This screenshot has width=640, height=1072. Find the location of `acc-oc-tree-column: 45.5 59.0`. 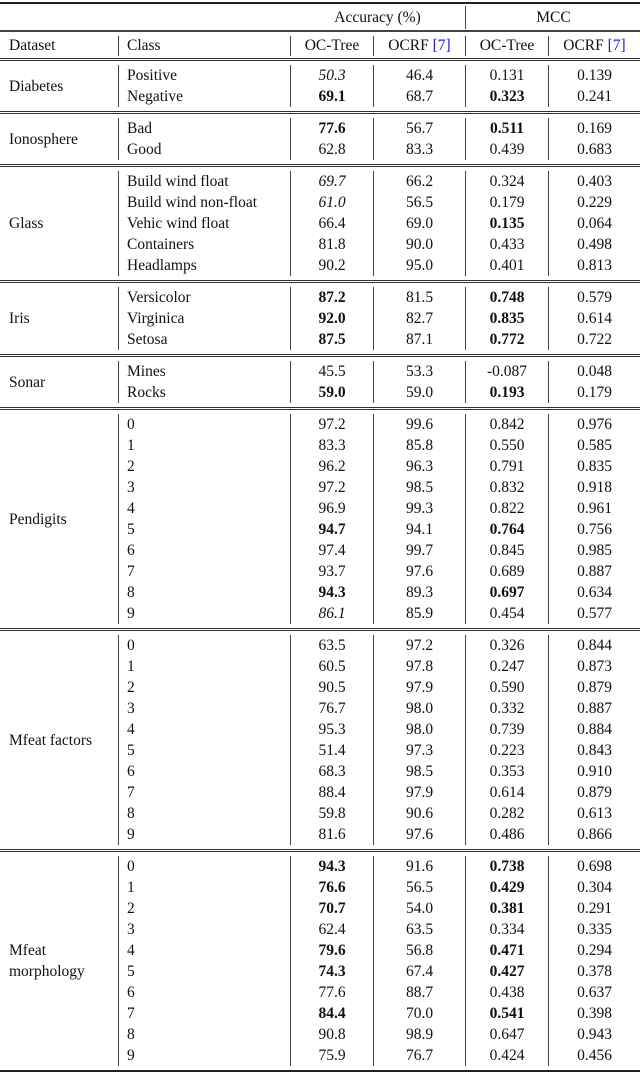

acc-oc-tree-column: 45.5 59.0 is located at coordinates (331, 382).